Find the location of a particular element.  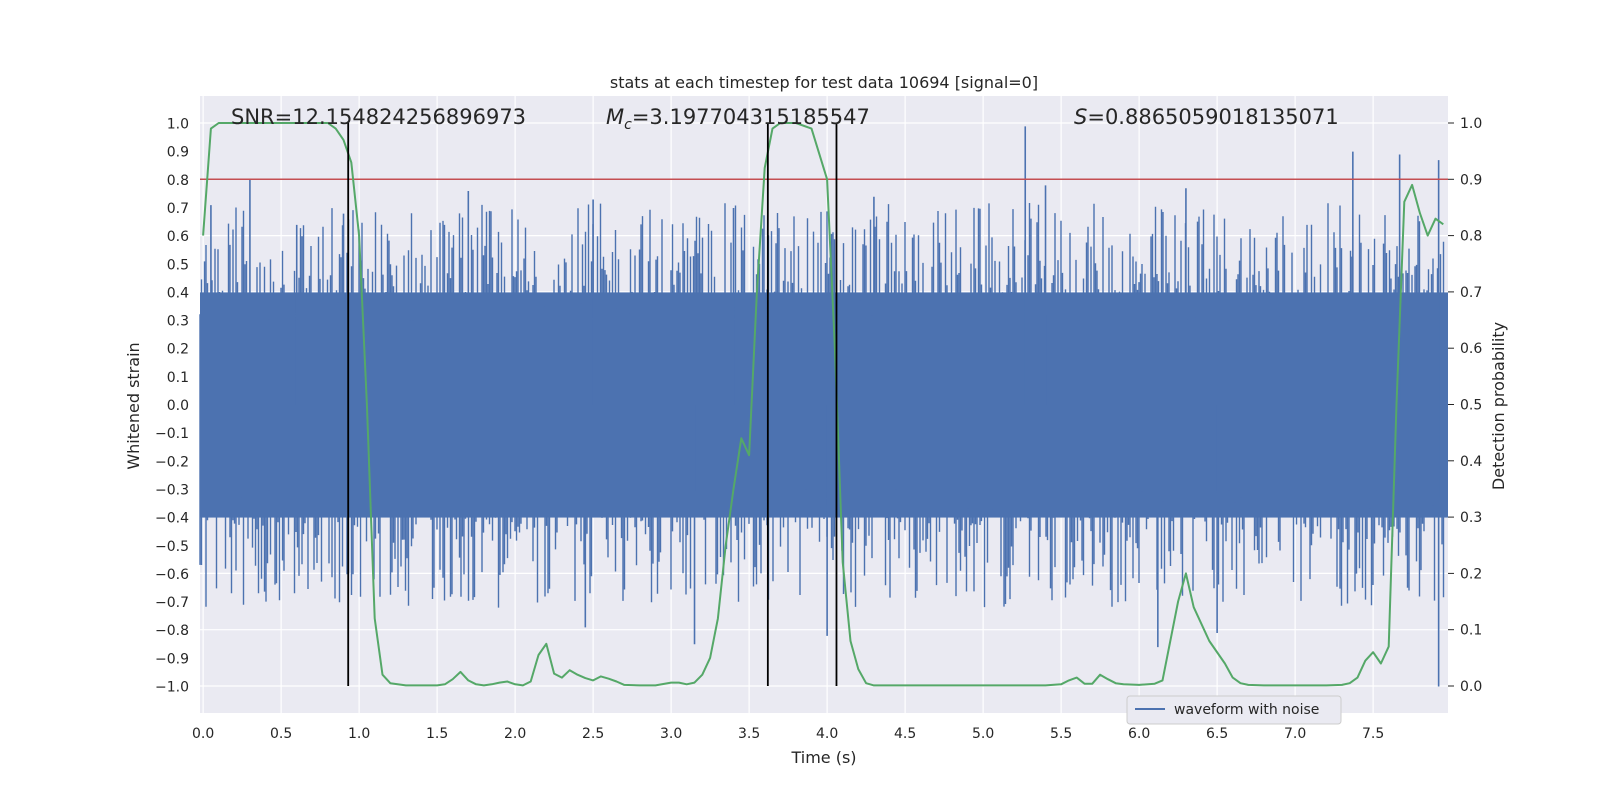

legend-label: waveform with noise is located at coordinates (1246, 710).